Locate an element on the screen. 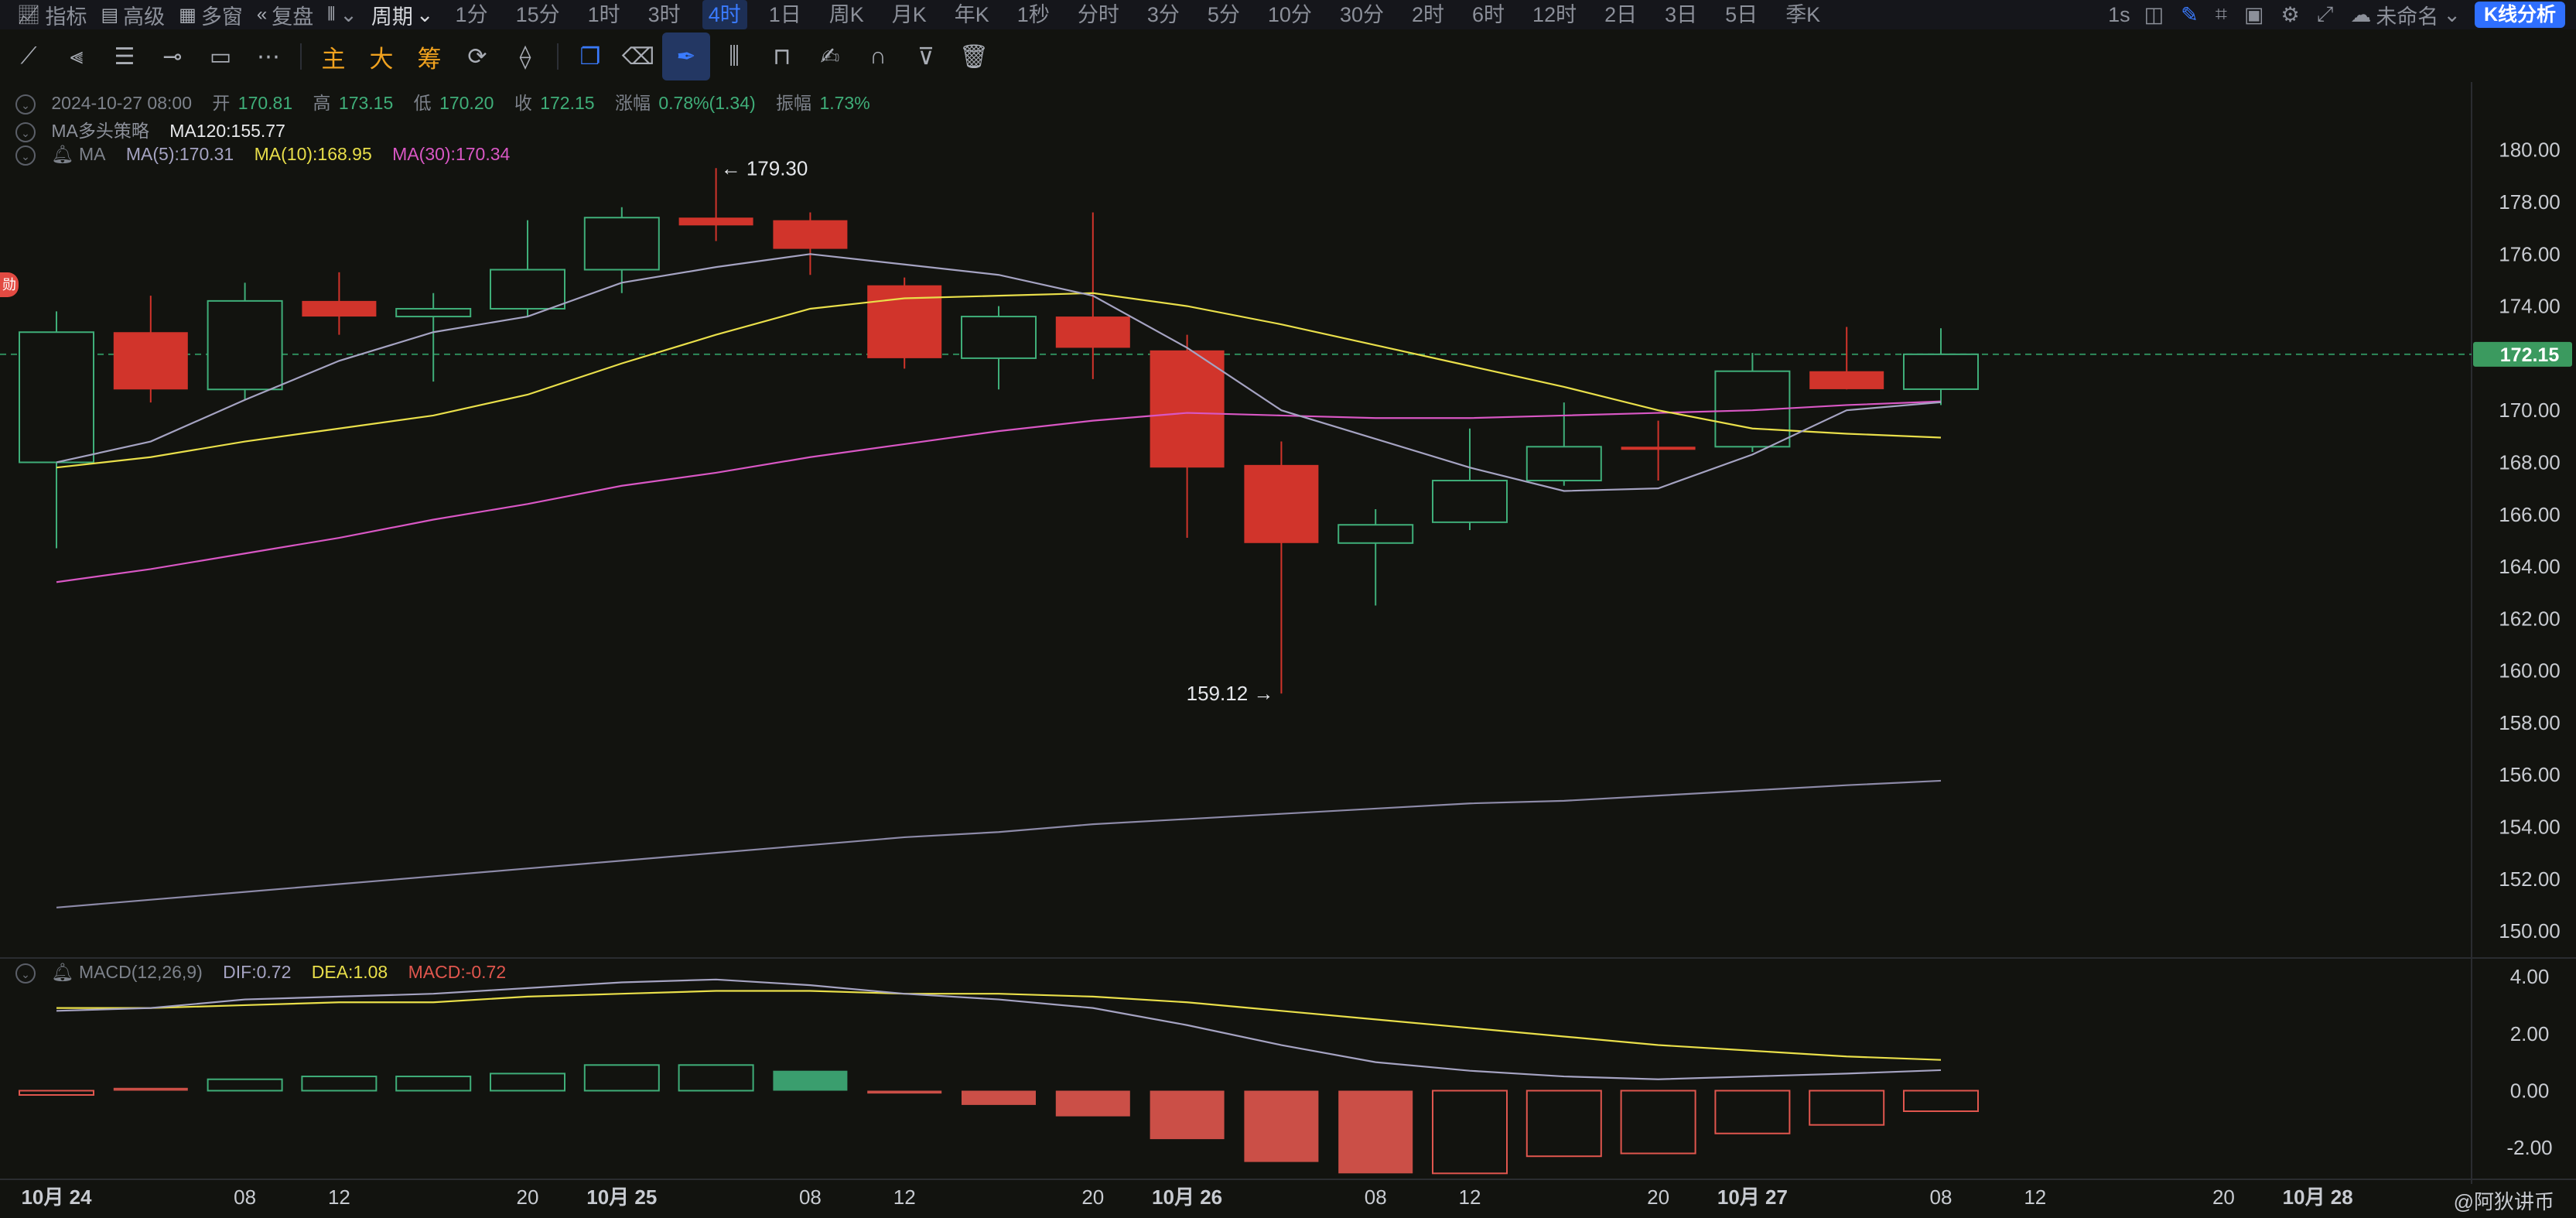 Image resolution: width=2576 pixels, height=1218 pixels. period-9: 1秒 is located at coordinates (1033, 15).